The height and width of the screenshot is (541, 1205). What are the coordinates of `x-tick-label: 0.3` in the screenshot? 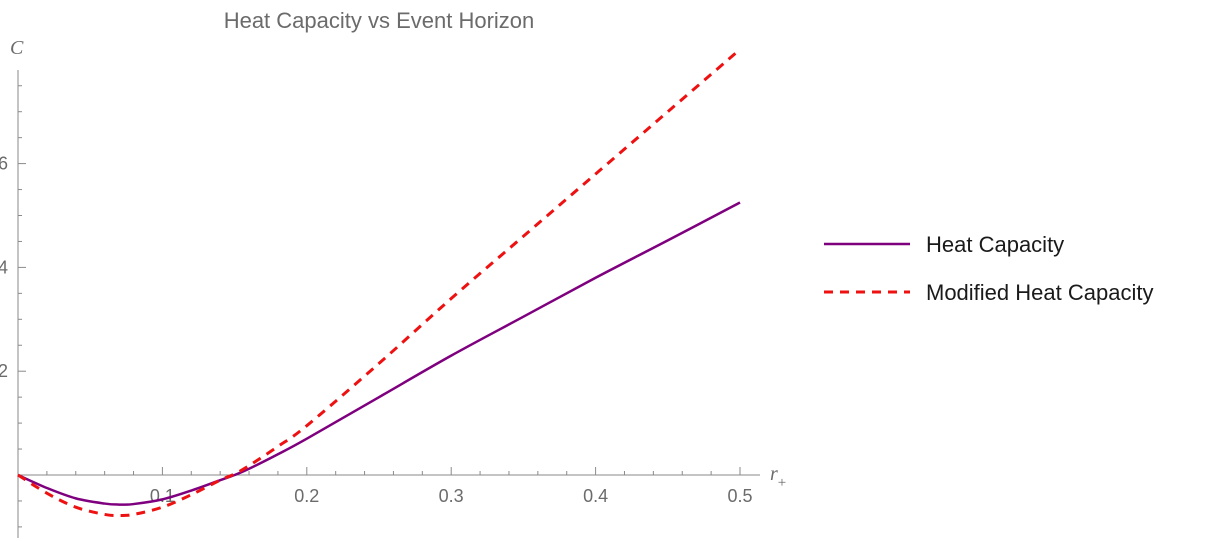 It's located at (451, 496).